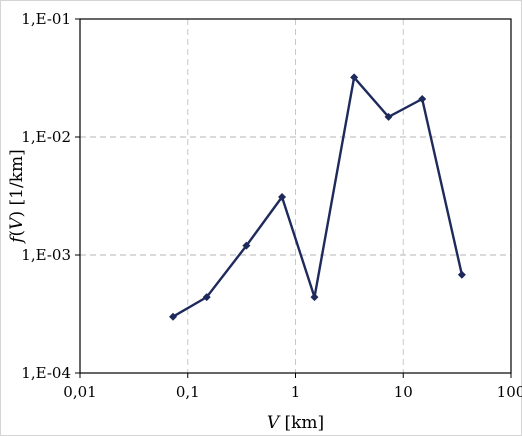 This screenshot has height=436, width=522. Describe the element at coordinates (17, 180) in the screenshot. I see `y-axis-unit: [1/km]` at that location.